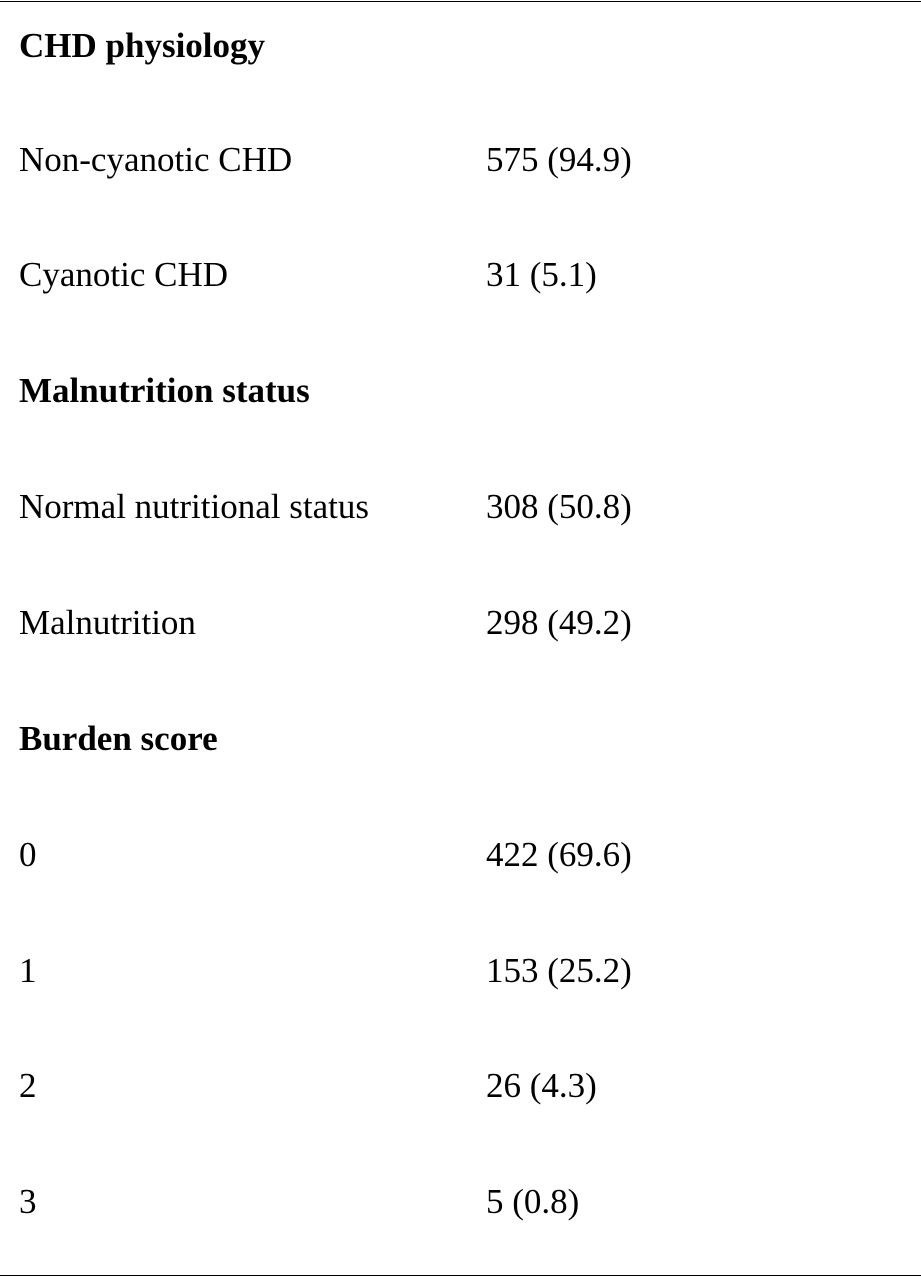  I want to click on table-row: Normal nutritional status 308 (50.8), so click(460, 507).